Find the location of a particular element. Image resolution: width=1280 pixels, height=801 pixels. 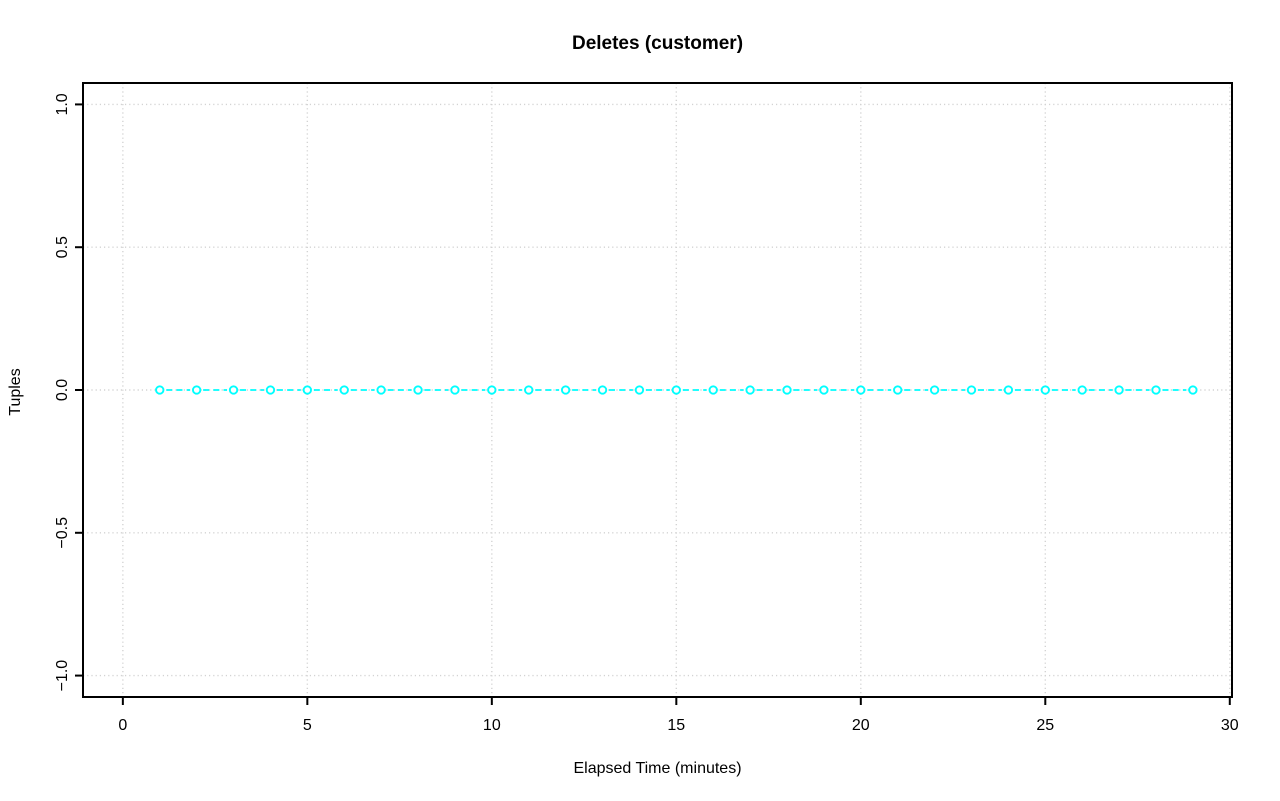

x-tick-label: 0 is located at coordinates (122, 725).